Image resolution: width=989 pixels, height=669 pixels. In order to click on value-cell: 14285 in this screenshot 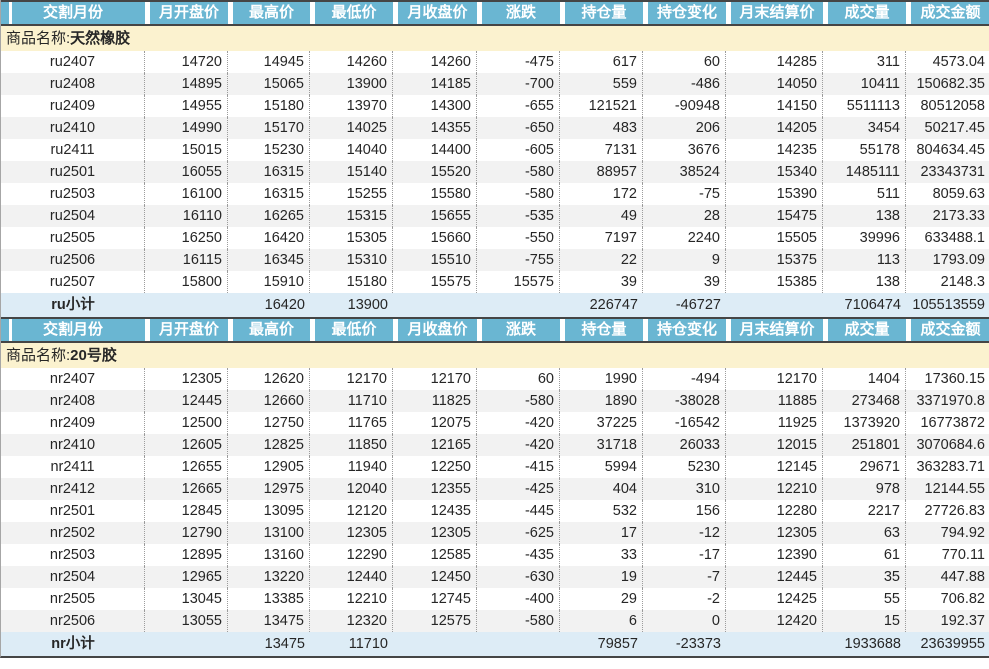, I will do `click(774, 62)`.